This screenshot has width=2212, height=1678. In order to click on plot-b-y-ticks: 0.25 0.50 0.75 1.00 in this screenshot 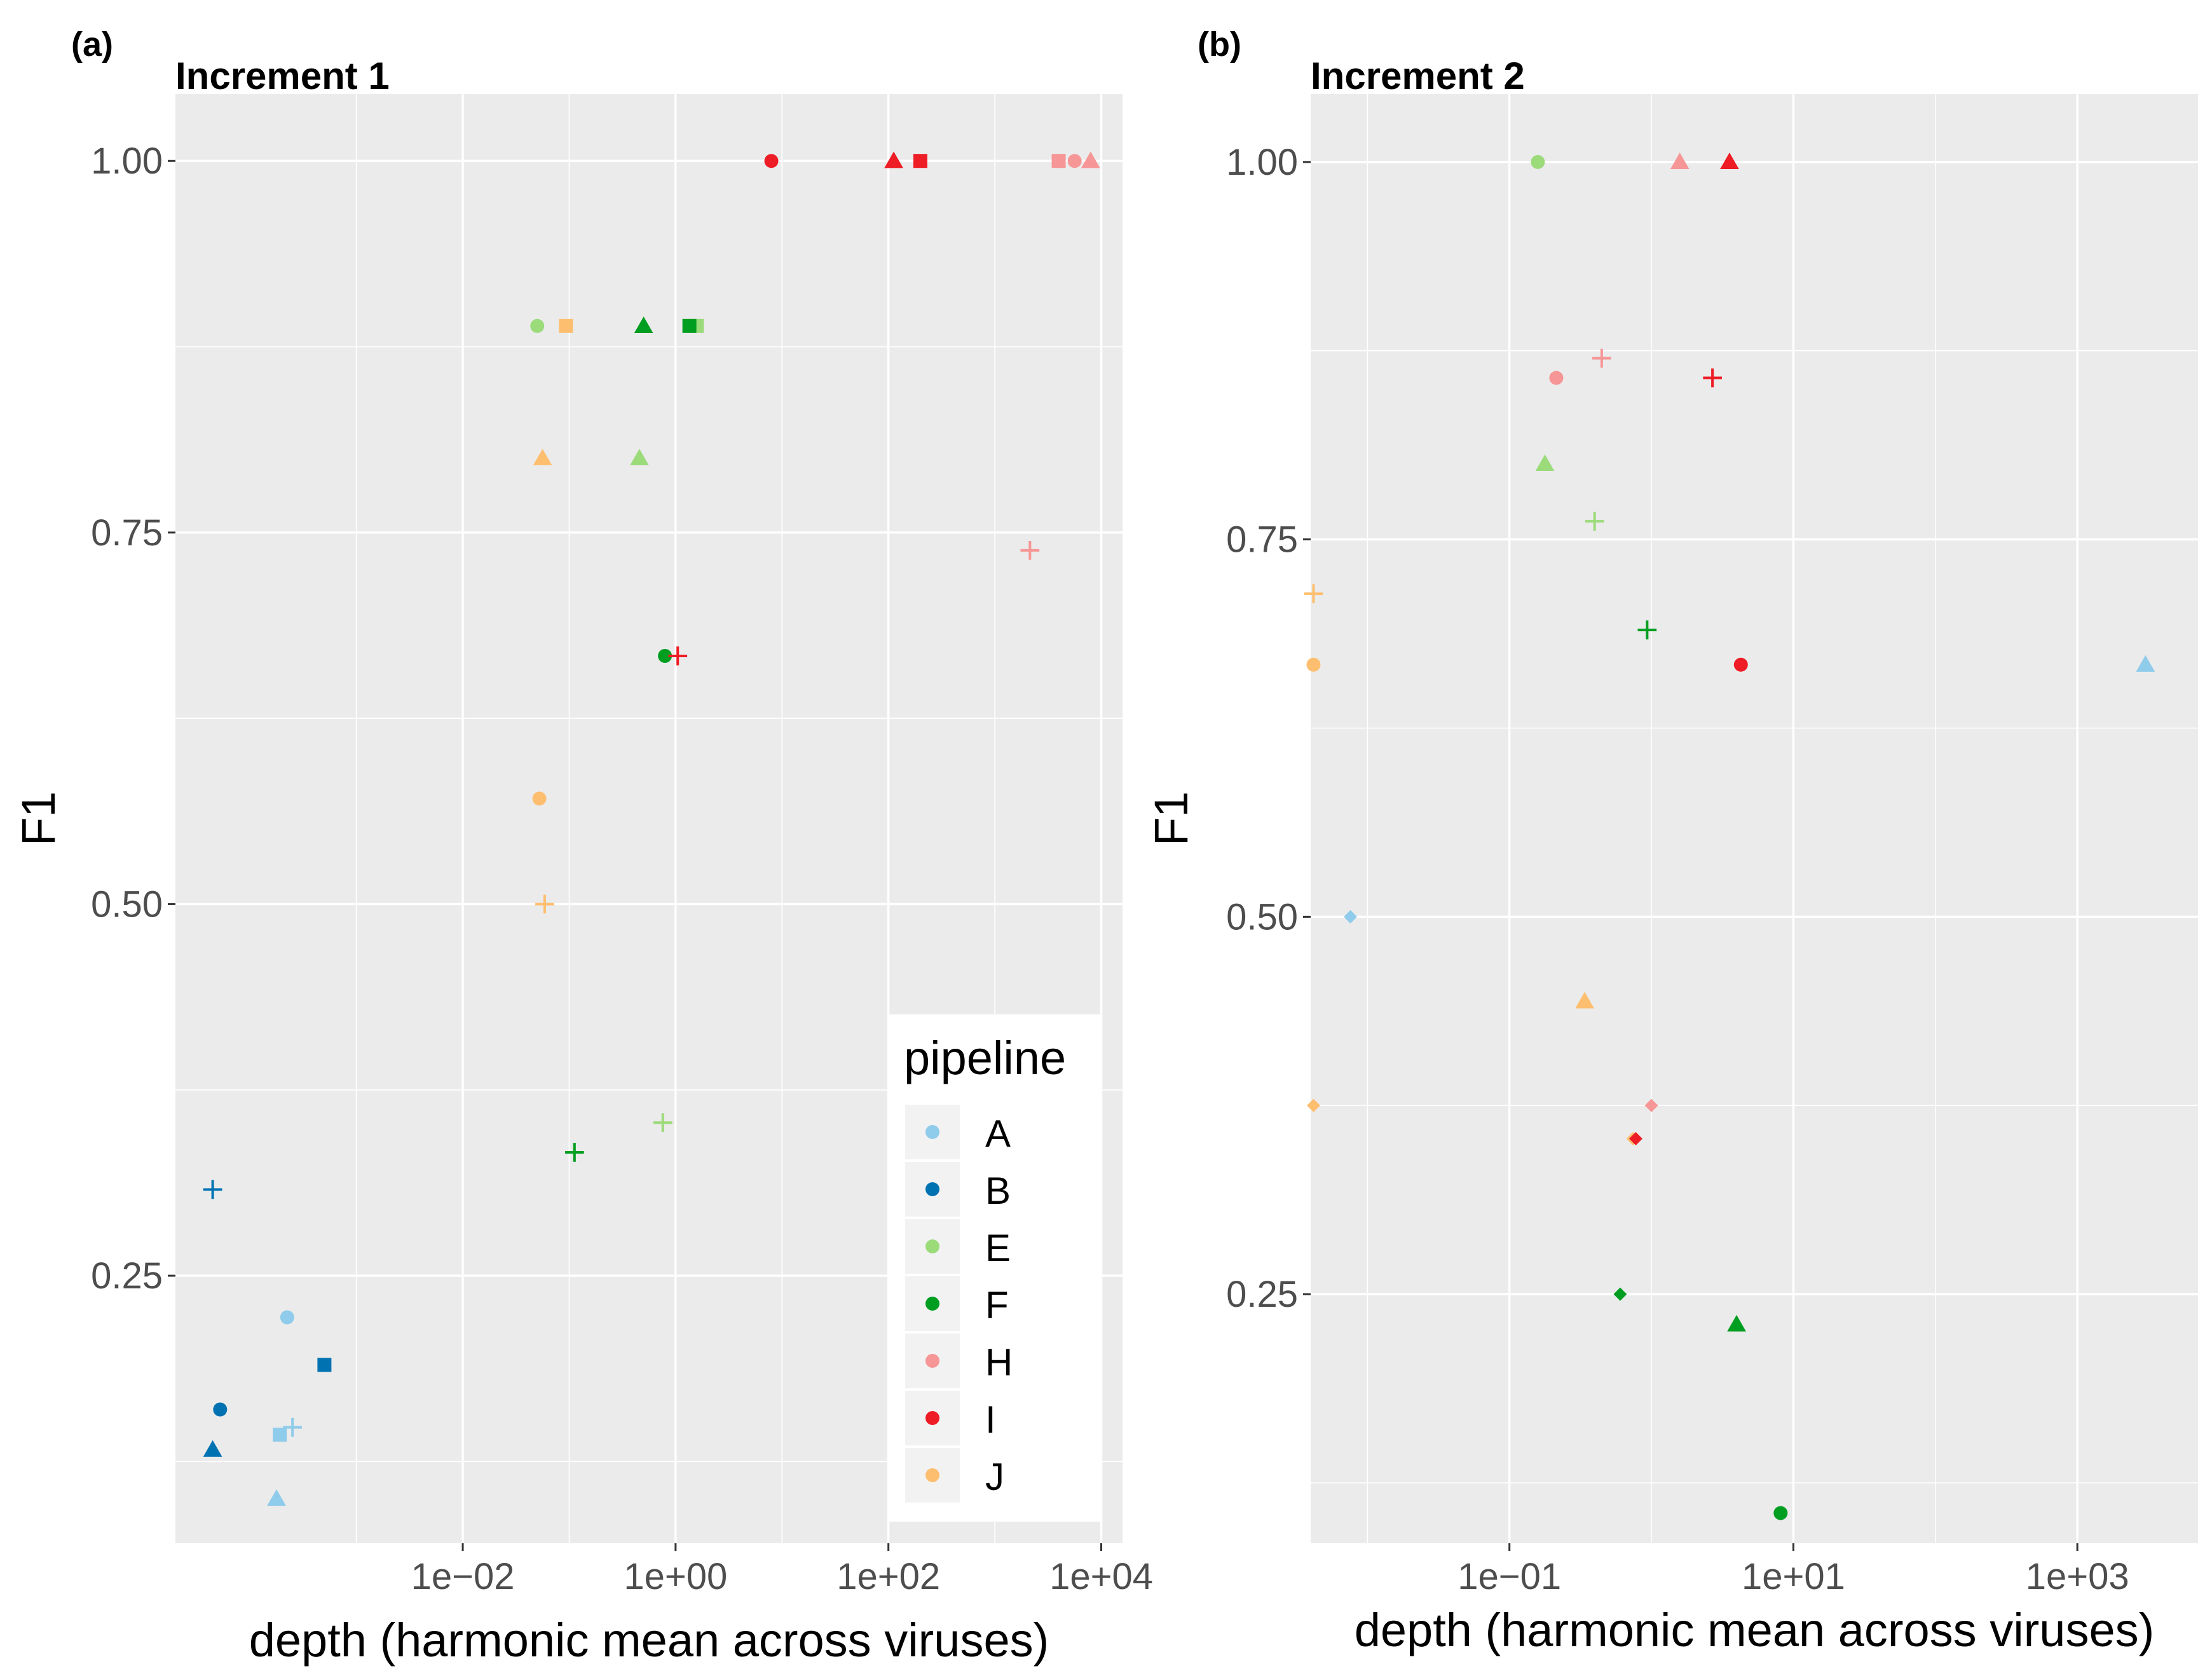, I will do `click(1268, 729)`.